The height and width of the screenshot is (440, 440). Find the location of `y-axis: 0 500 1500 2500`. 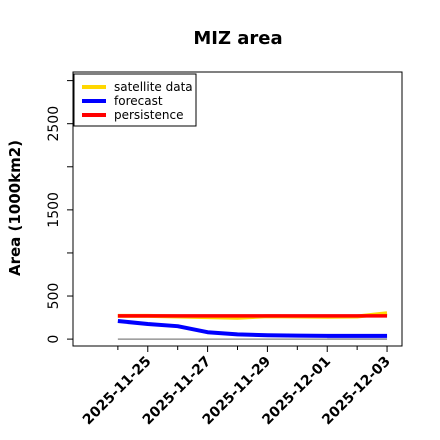

y-axis: 0 500 1500 2500 is located at coordinates (59, 212).